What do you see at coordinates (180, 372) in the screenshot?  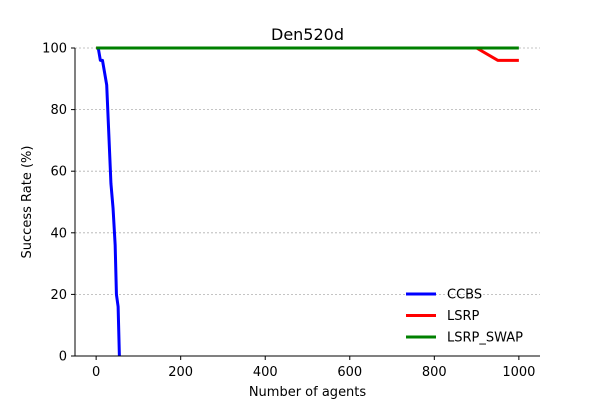 I see `x-tick-label: 200` at bounding box center [180, 372].